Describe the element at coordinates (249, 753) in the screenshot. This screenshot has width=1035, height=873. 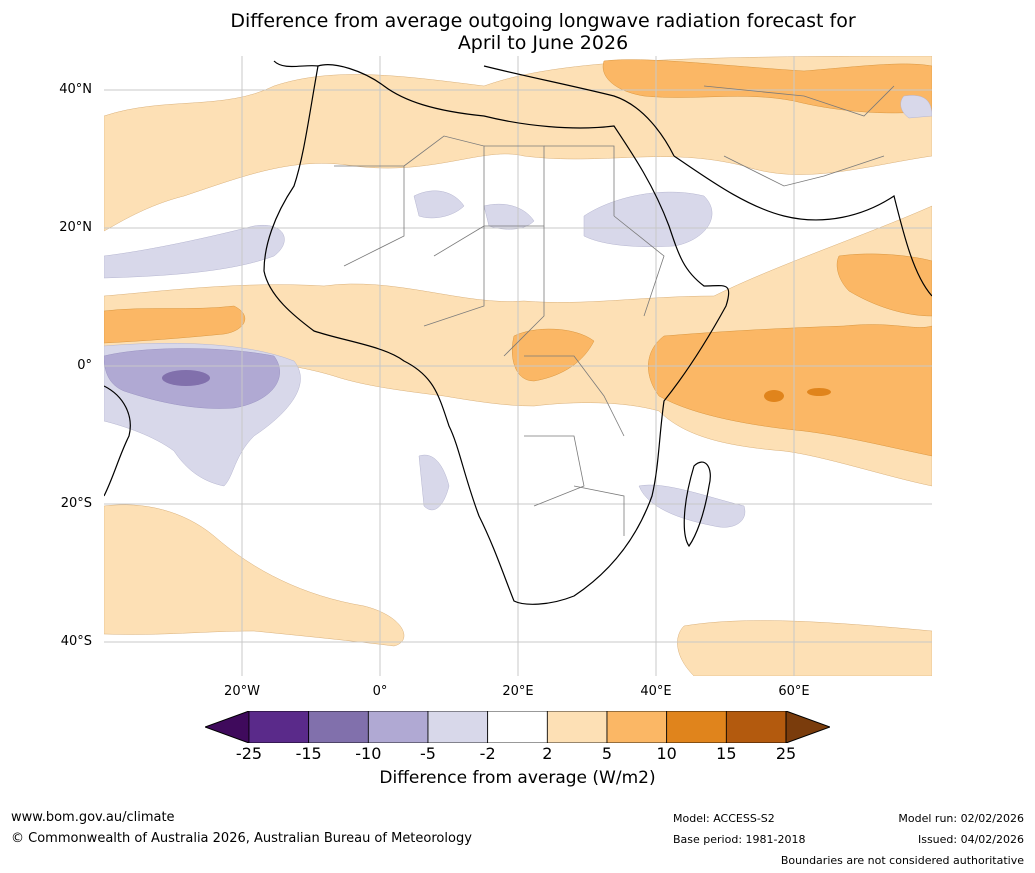
I see `colorbar-tick: -25` at that location.